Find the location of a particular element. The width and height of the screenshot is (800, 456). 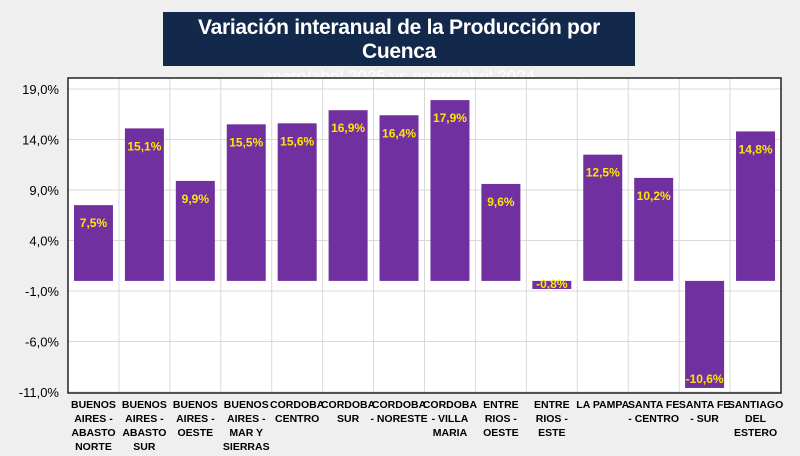

data-label: -0,8% is located at coordinates (552, 284).